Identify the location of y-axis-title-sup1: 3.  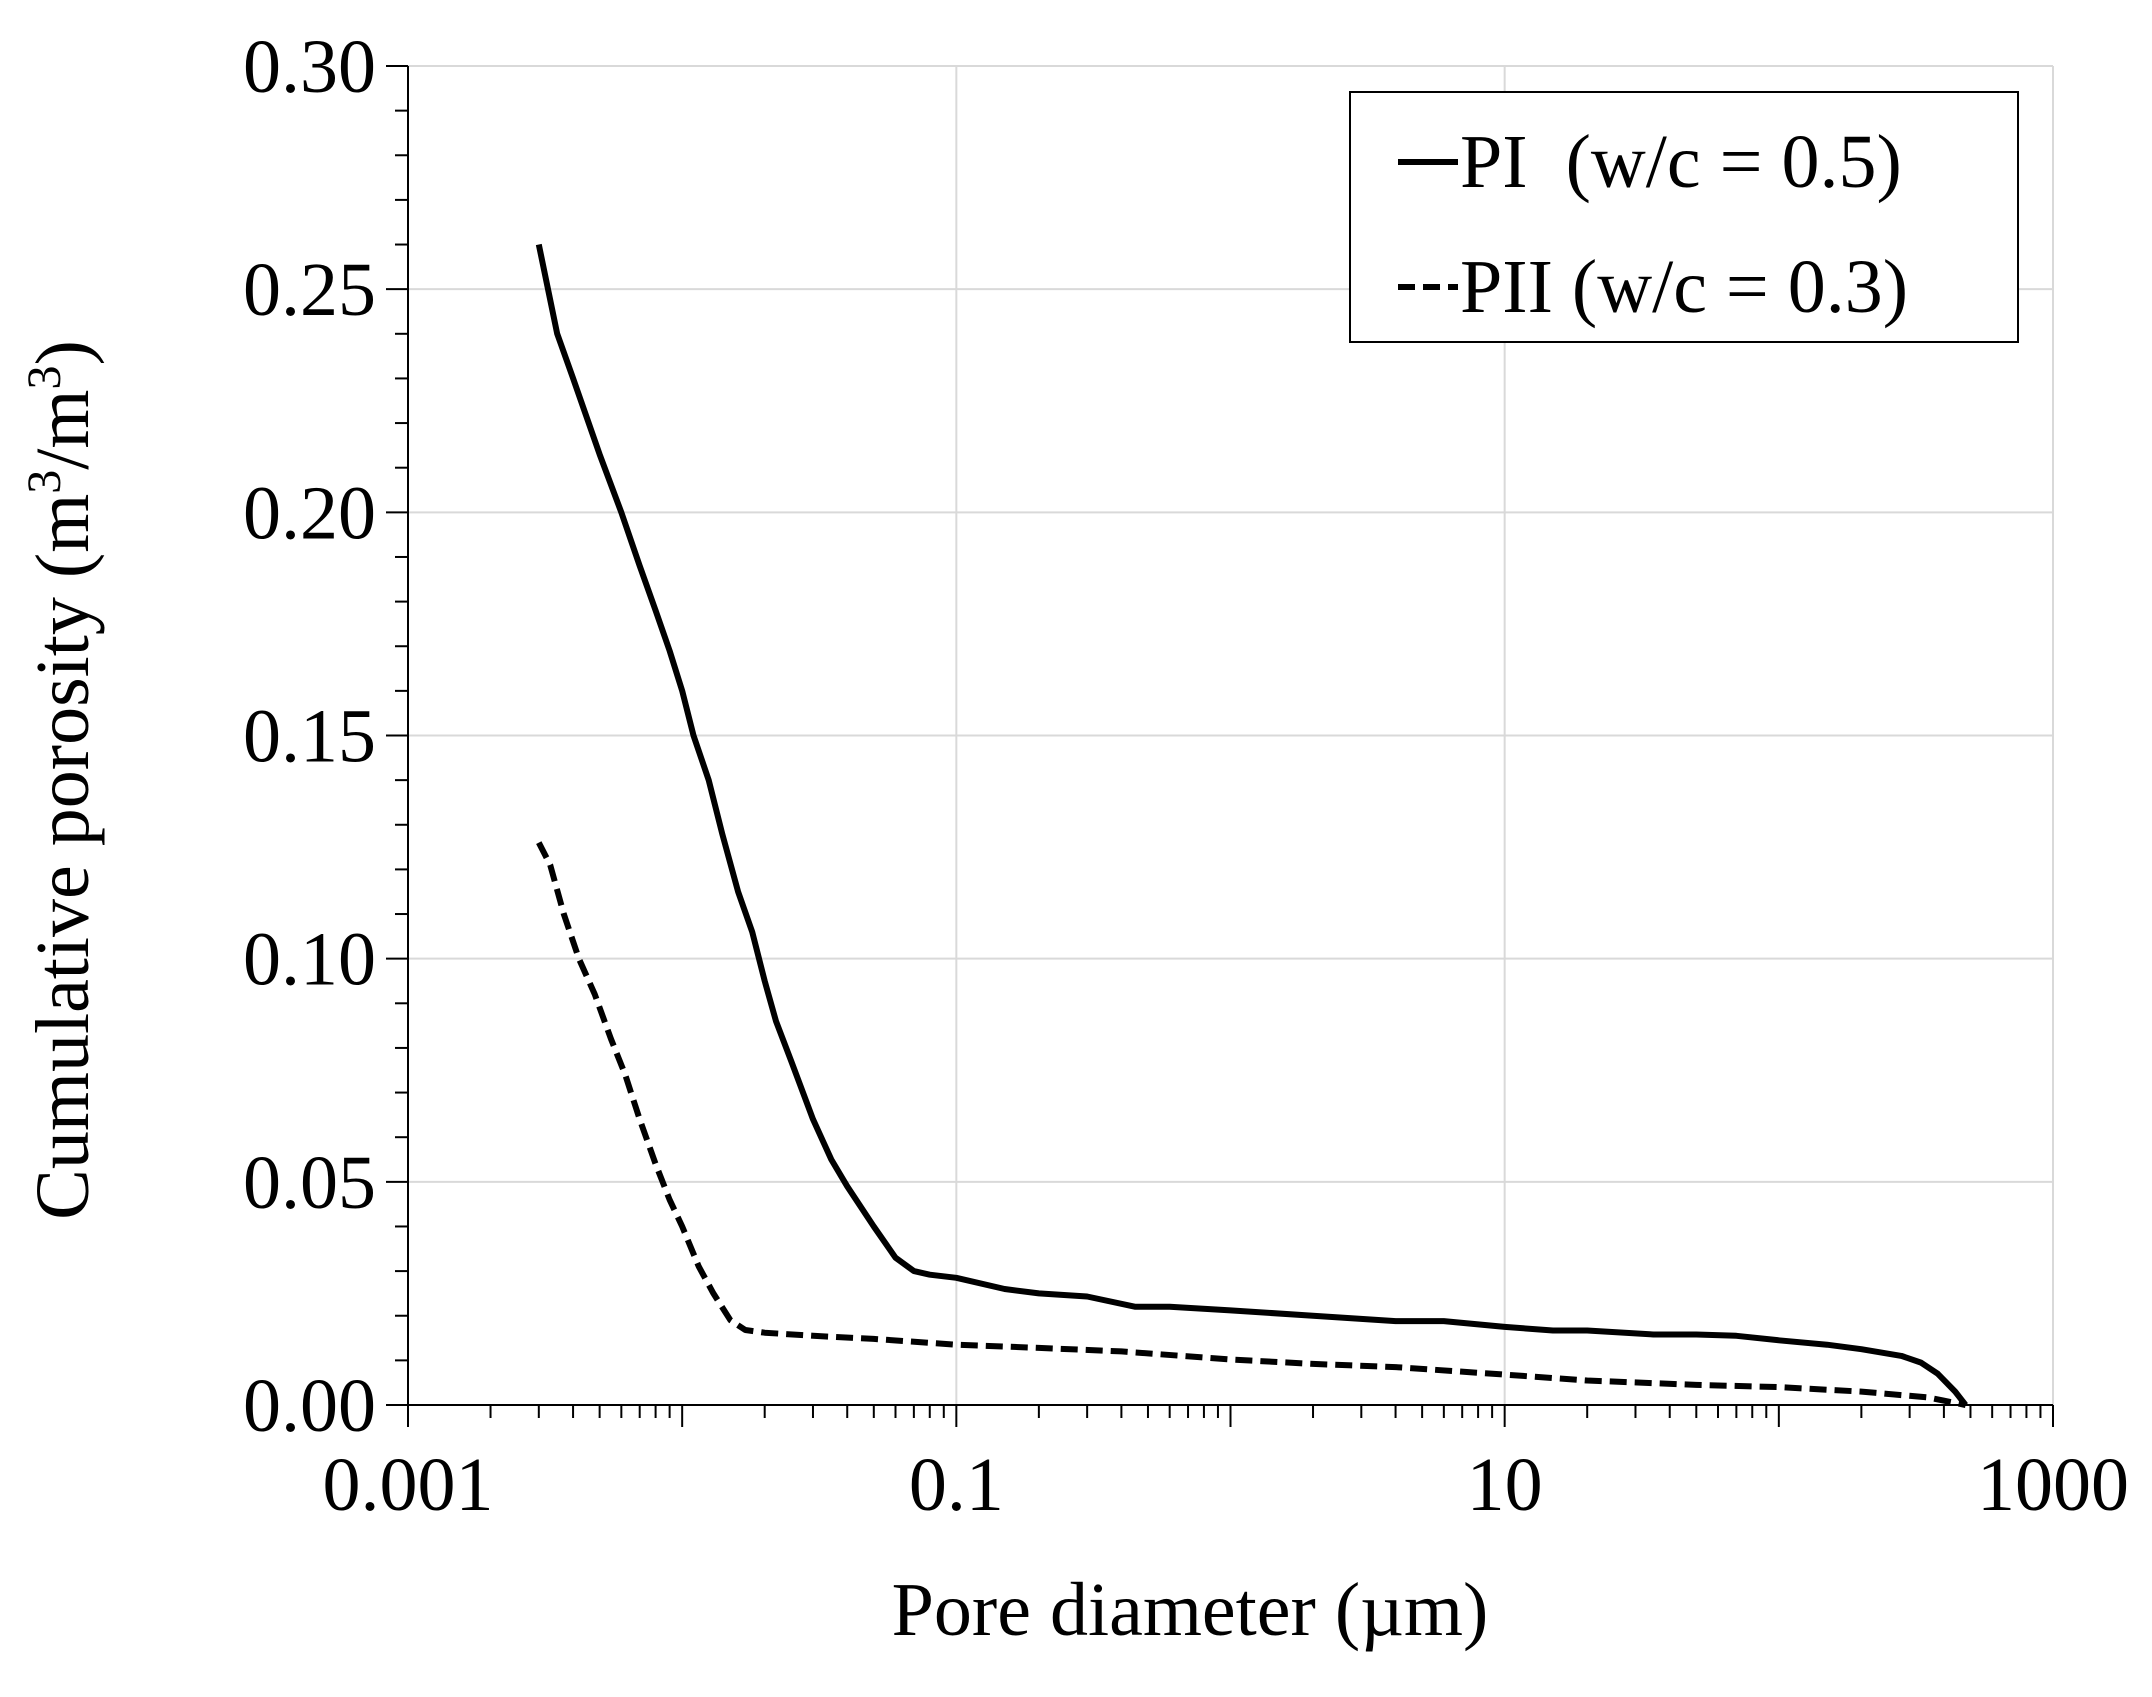
(44, 482).